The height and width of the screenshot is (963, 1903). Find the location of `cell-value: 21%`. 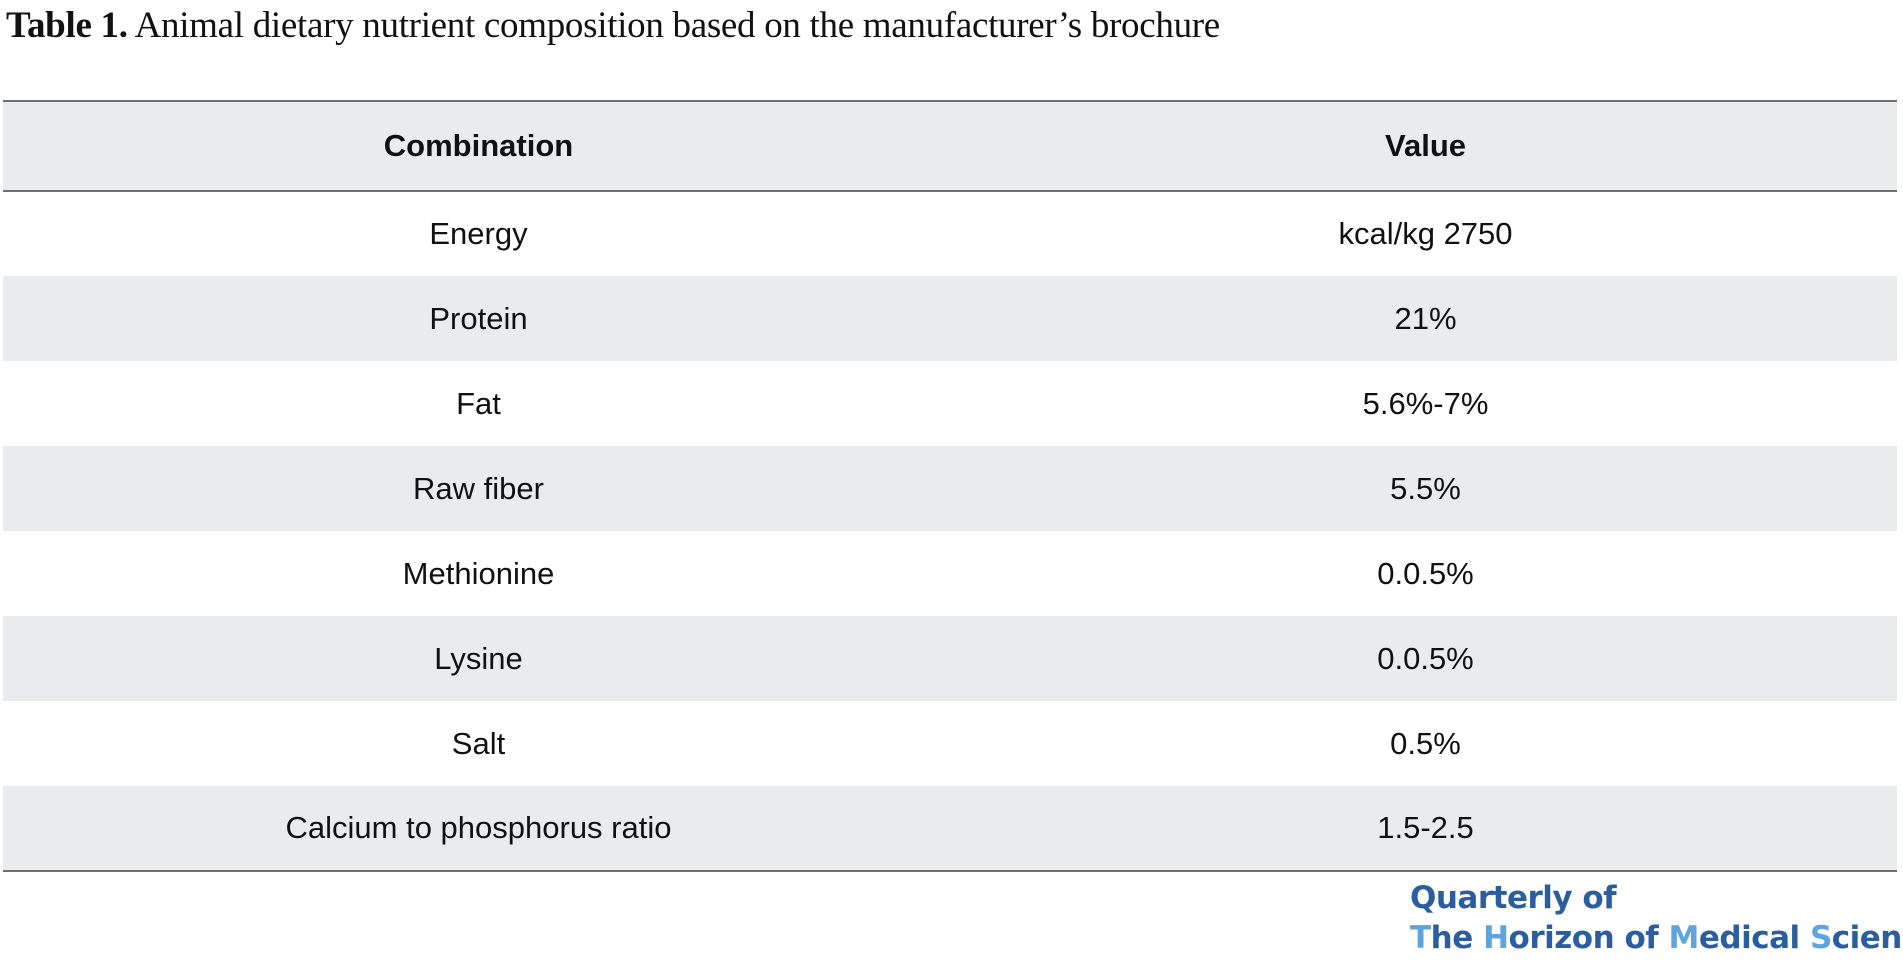

cell-value: 21% is located at coordinates (1425, 318).